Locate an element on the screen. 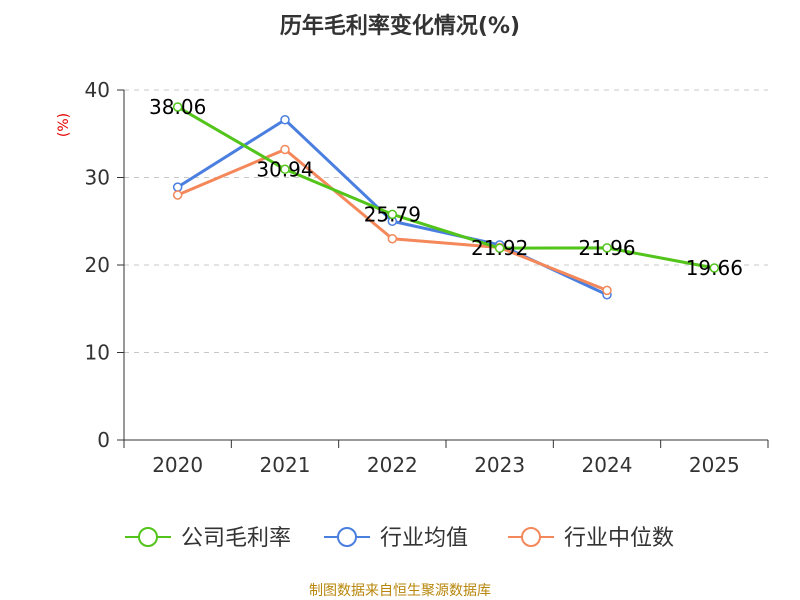 The image size is (800, 600). legend-item: 公司毛利率 is located at coordinates (208, 538).